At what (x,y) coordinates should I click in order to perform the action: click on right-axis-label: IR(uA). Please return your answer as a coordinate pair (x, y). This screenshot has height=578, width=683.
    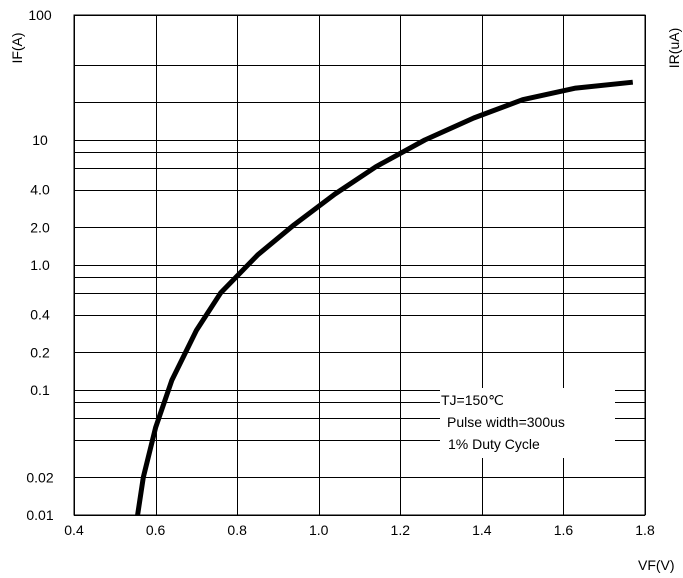
    Looking at the image, I should click on (674, 48).